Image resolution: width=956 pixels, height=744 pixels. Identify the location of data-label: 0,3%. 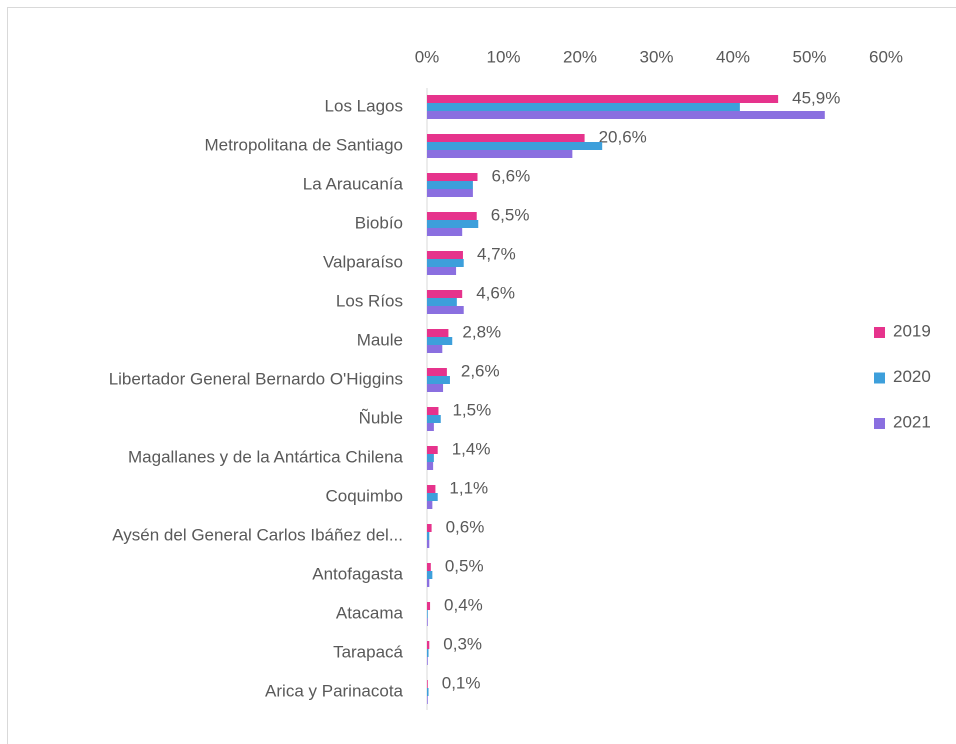
(462, 643).